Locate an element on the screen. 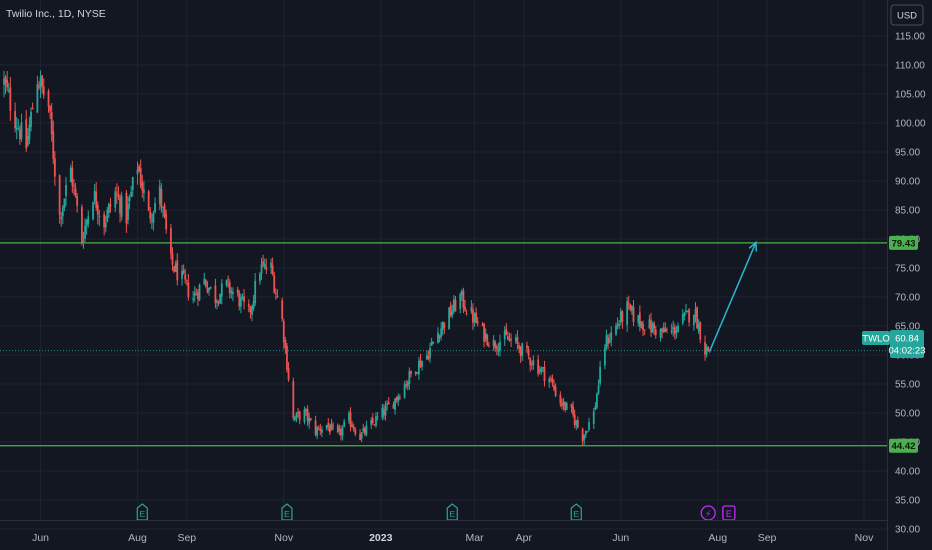 This screenshot has height=550, width=932. chart-title: Twilio Inc., 1D, NYSE is located at coordinates (56, 14).